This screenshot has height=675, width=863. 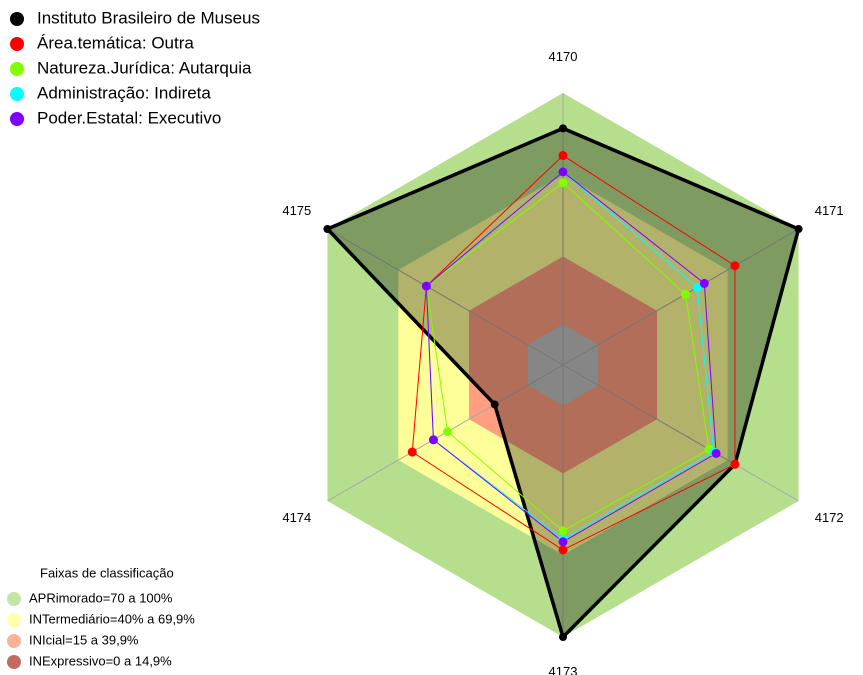 I want to click on legend-label: Poder.Estatal: Executivo, so click(x=129, y=117).